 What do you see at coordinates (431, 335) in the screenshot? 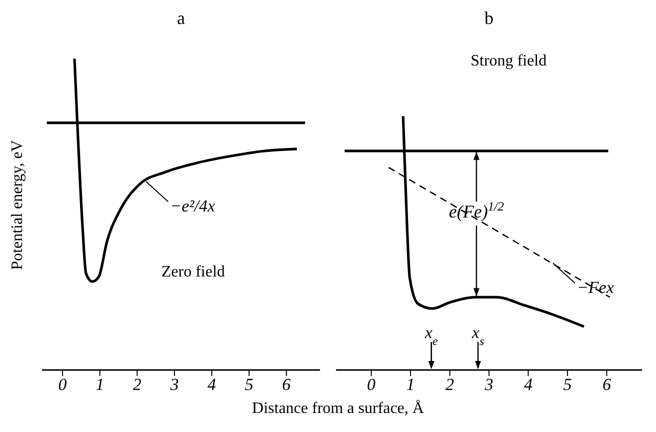
I see `annotation: x$_{e}$` at bounding box center [431, 335].